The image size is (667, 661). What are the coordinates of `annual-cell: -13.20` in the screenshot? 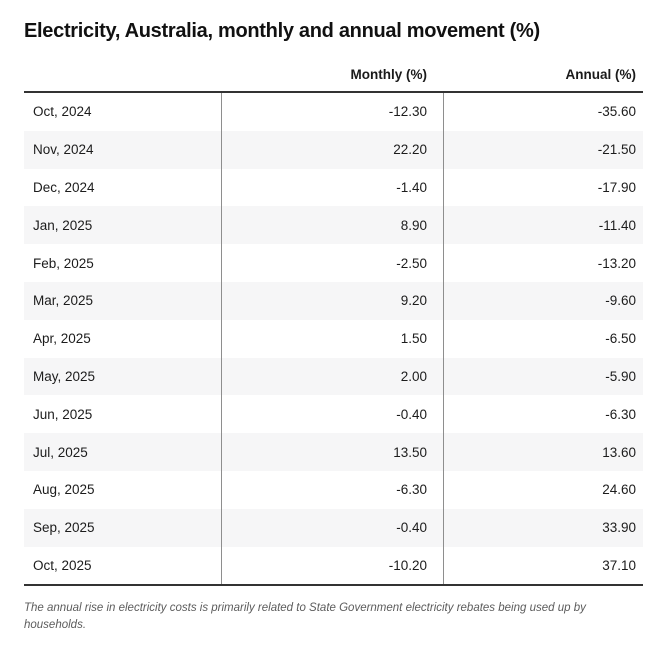 It's located at (543, 263).